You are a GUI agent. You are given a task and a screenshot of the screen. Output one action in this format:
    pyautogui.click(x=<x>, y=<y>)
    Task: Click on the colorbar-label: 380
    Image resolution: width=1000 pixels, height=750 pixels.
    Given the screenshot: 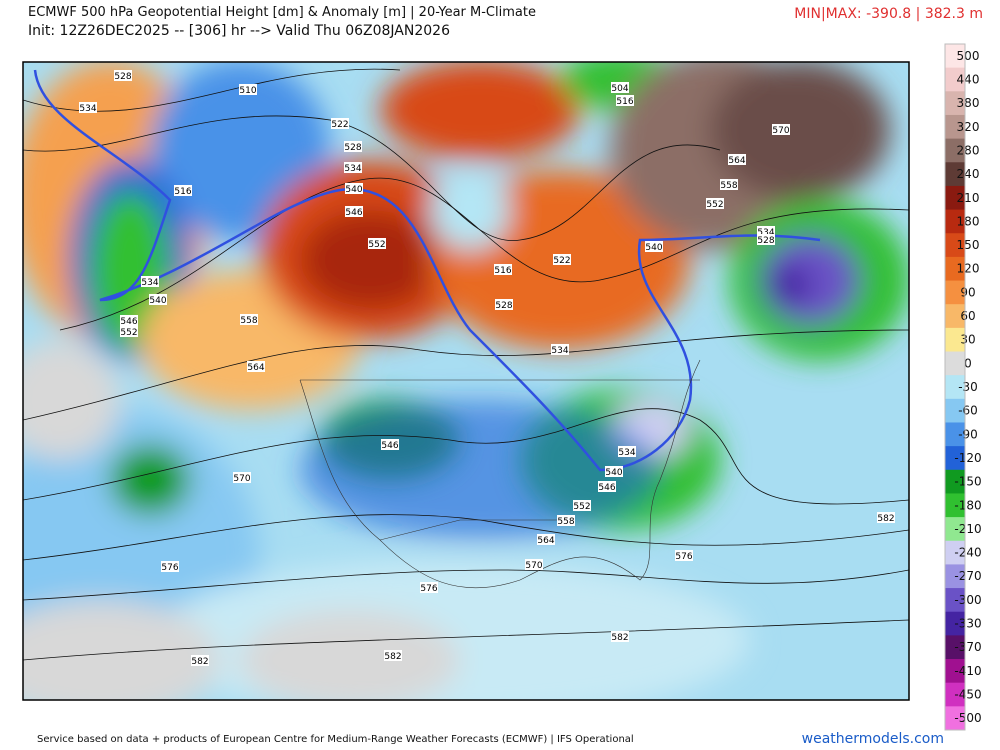 What is the action you would take?
    pyautogui.click(x=968, y=103)
    